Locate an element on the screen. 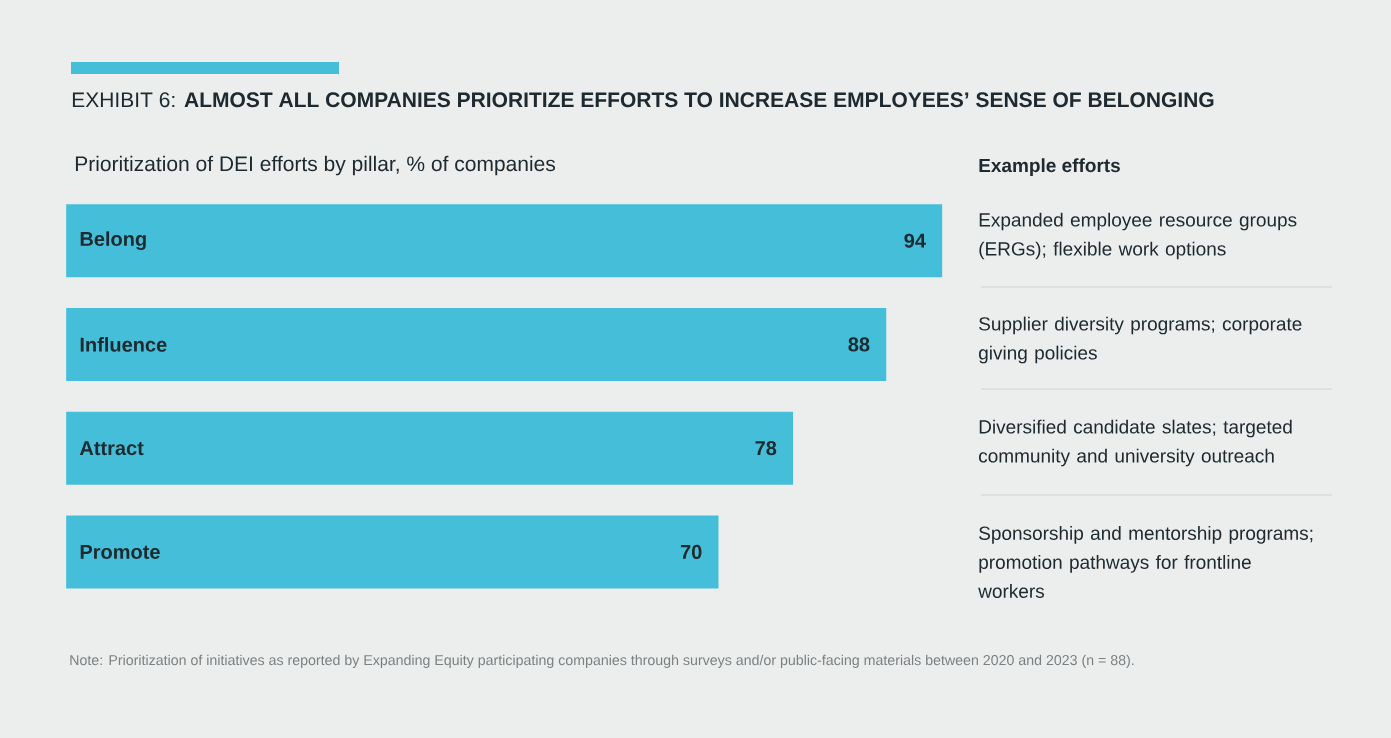 This screenshot has width=1391, height=738. y-tick-label: Belong is located at coordinates (113, 241).